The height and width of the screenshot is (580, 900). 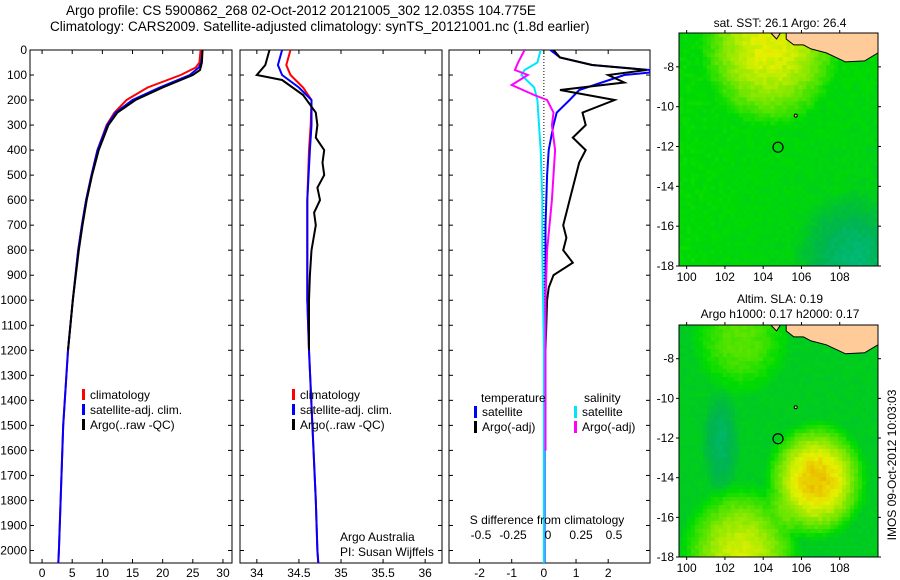 I want to click on x-tick-label: -2, so click(x=479, y=573).